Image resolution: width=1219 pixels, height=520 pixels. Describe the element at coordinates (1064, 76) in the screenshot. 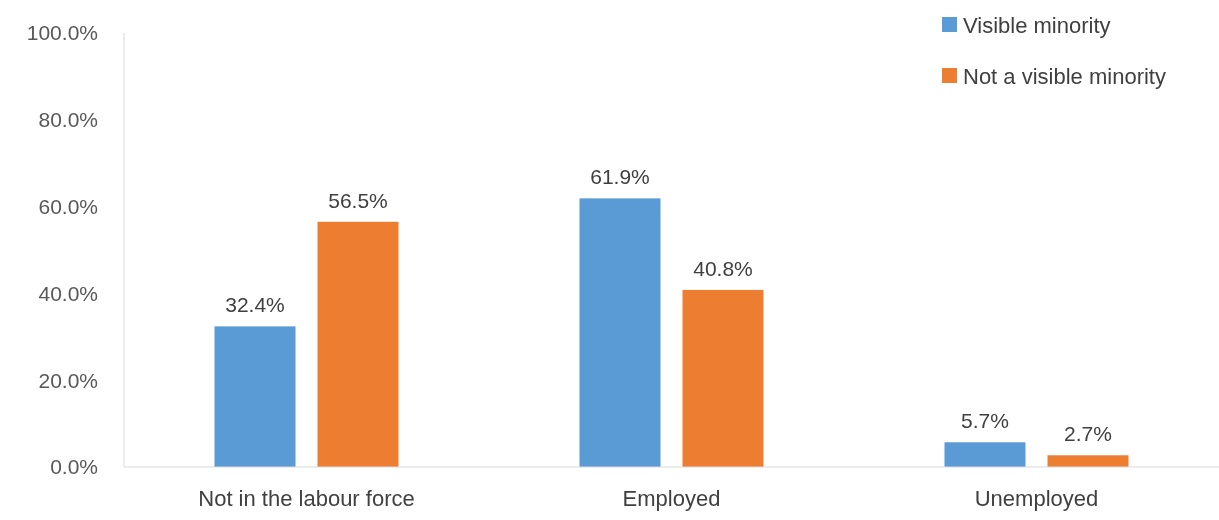

I see `legend-label: Not a visible minority` at that location.